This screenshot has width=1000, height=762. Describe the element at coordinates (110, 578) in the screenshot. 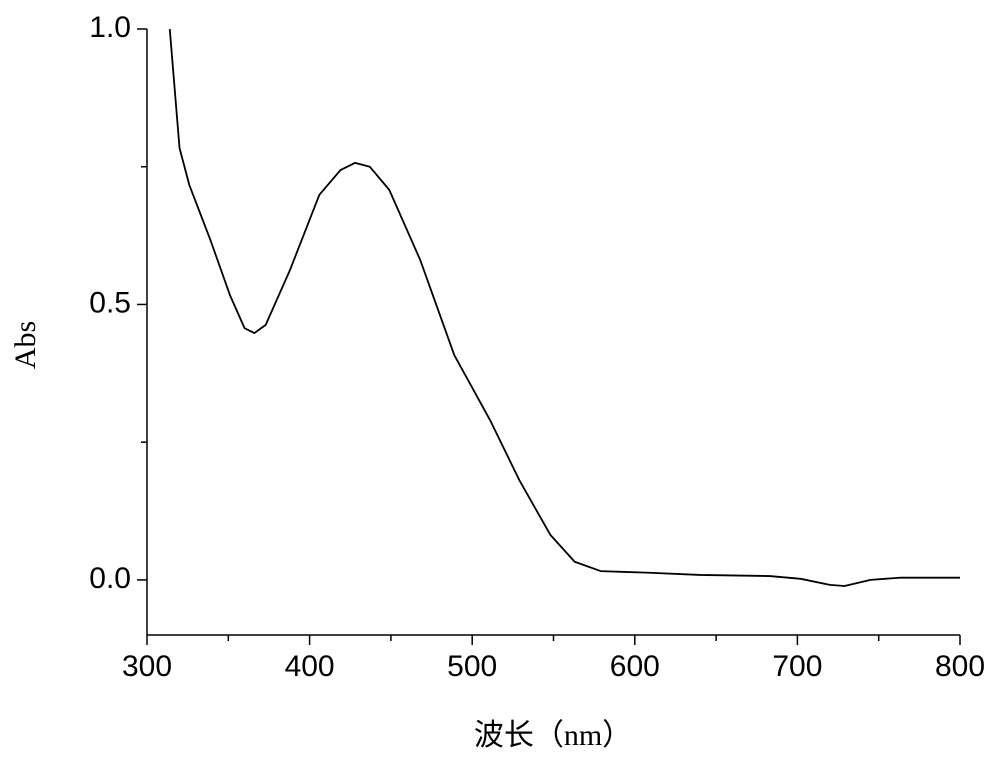

I see `y-tick-label: 0.0` at that location.